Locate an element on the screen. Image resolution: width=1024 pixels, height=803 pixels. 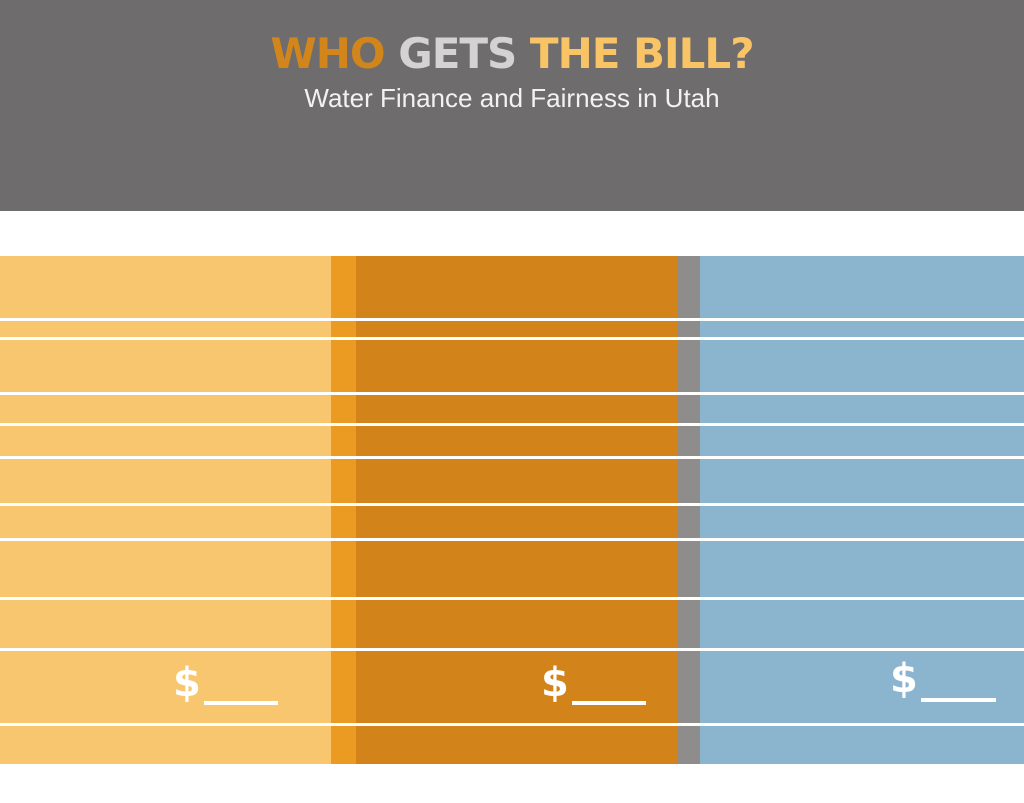
amount-symbol-right: $ is located at coordinates (904, 679).